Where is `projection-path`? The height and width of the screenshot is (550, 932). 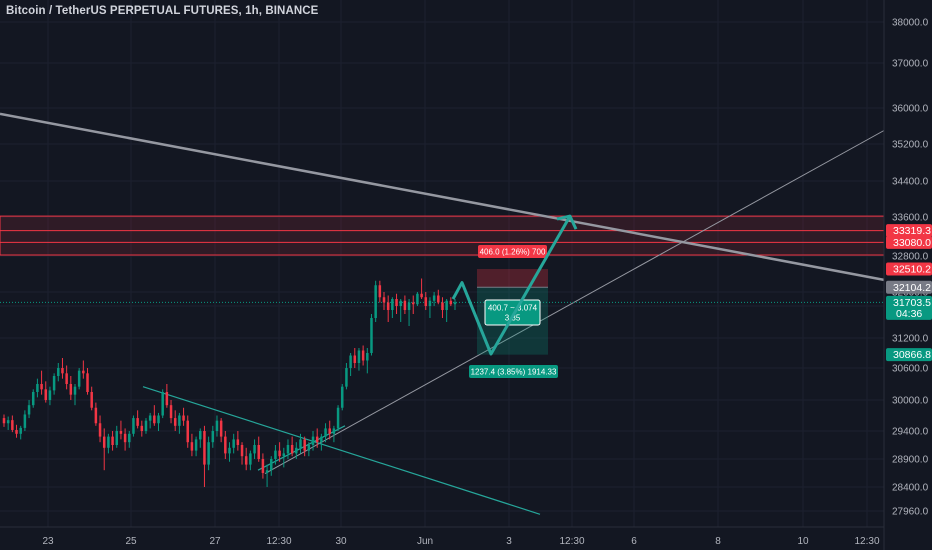 projection-path is located at coordinates (511, 285).